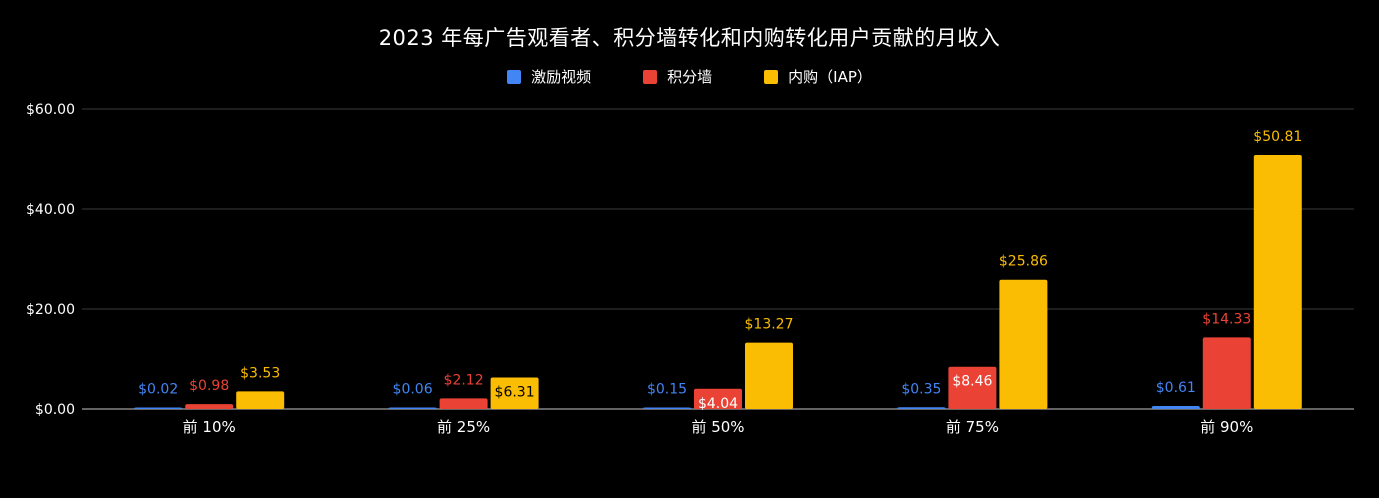  I want to click on legend-swatch-blue, so click(514, 76).